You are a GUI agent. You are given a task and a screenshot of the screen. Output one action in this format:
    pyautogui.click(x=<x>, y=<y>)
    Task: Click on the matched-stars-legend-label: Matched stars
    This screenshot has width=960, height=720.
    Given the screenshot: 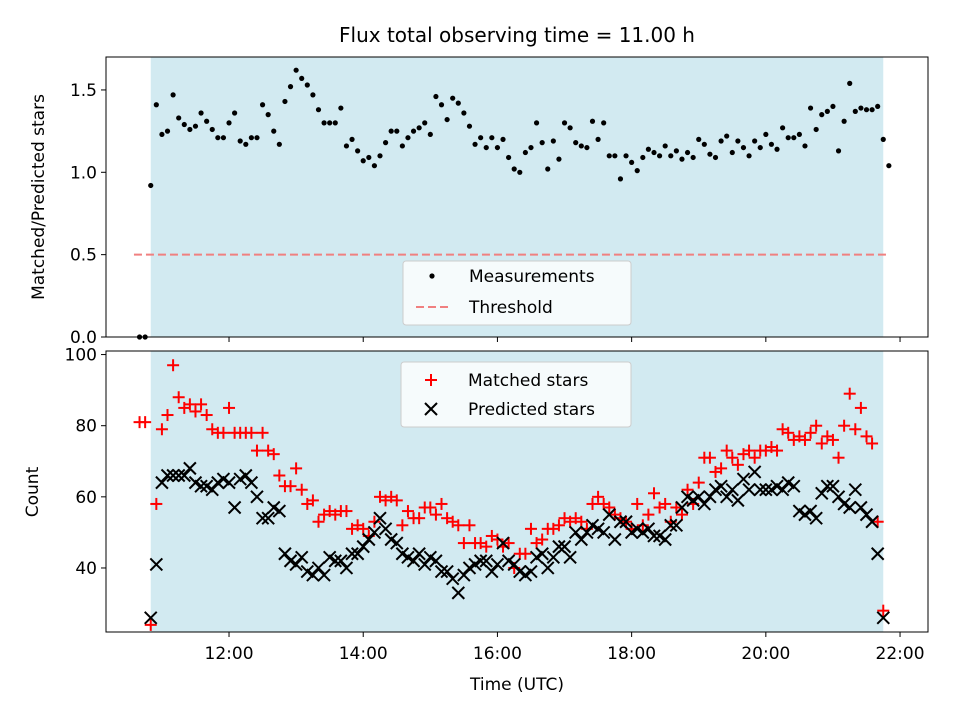 What is the action you would take?
    pyautogui.click(x=528, y=381)
    